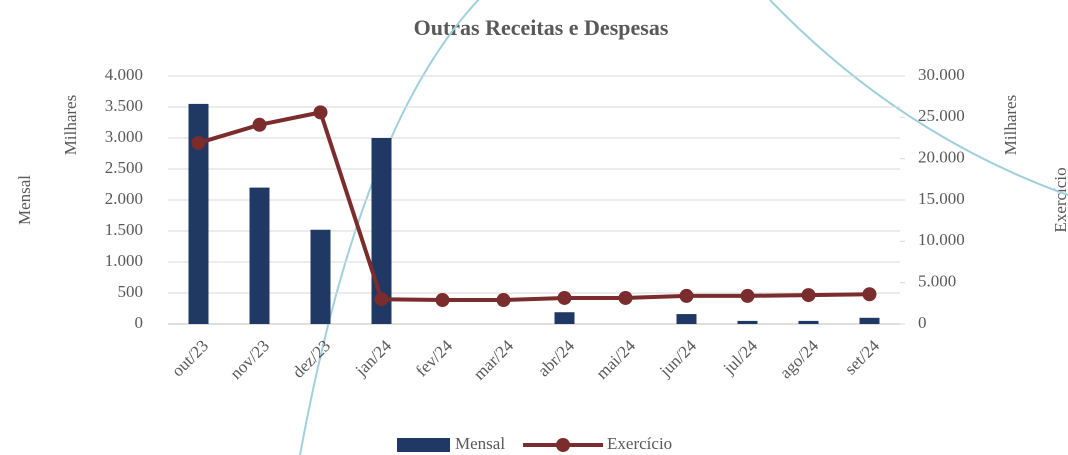  Describe the element at coordinates (941, 74) in the screenshot. I see `y2-tick-label: 30.000` at that location.